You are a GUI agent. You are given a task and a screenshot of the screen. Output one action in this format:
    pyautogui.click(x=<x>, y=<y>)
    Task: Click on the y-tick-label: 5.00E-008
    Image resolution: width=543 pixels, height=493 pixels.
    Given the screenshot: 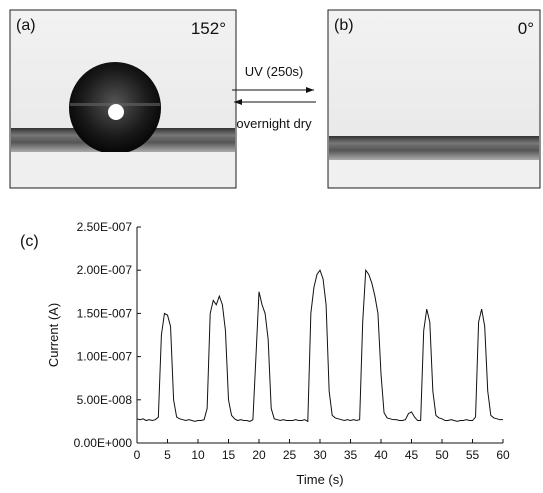 What is the action you would take?
    pyautogui.click(x=105, y=400)
    